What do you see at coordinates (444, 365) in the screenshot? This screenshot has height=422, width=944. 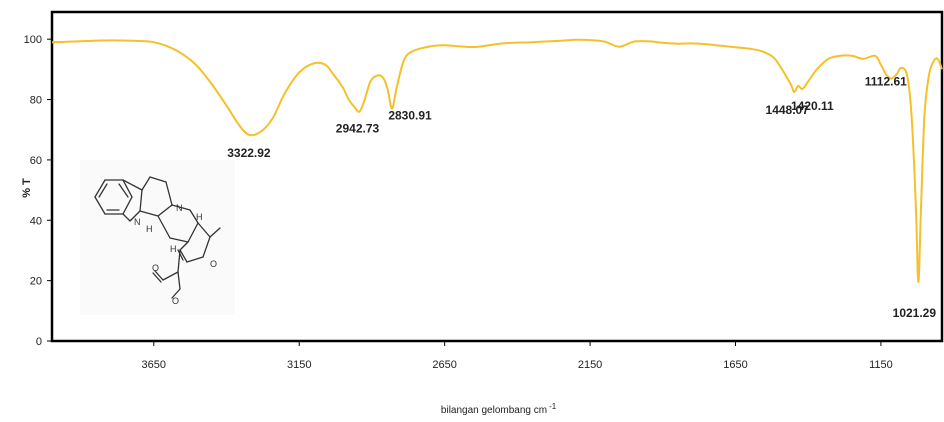 I see `x-tick-label: 2650` at bounding box center [444, 365].